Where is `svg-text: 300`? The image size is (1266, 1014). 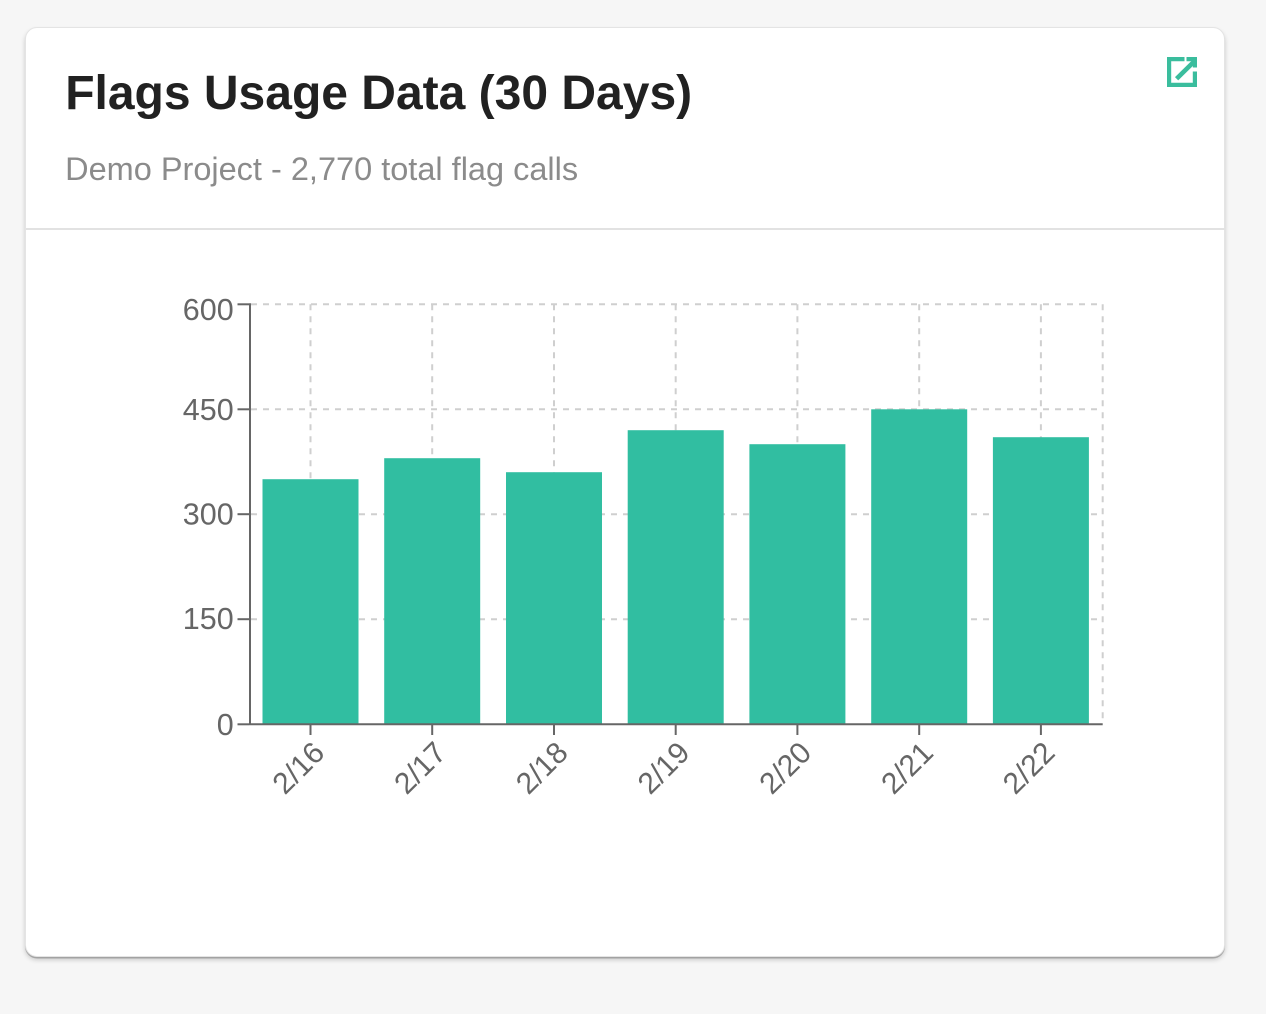
svg-text: 300 is located at coordinates (208, 515).